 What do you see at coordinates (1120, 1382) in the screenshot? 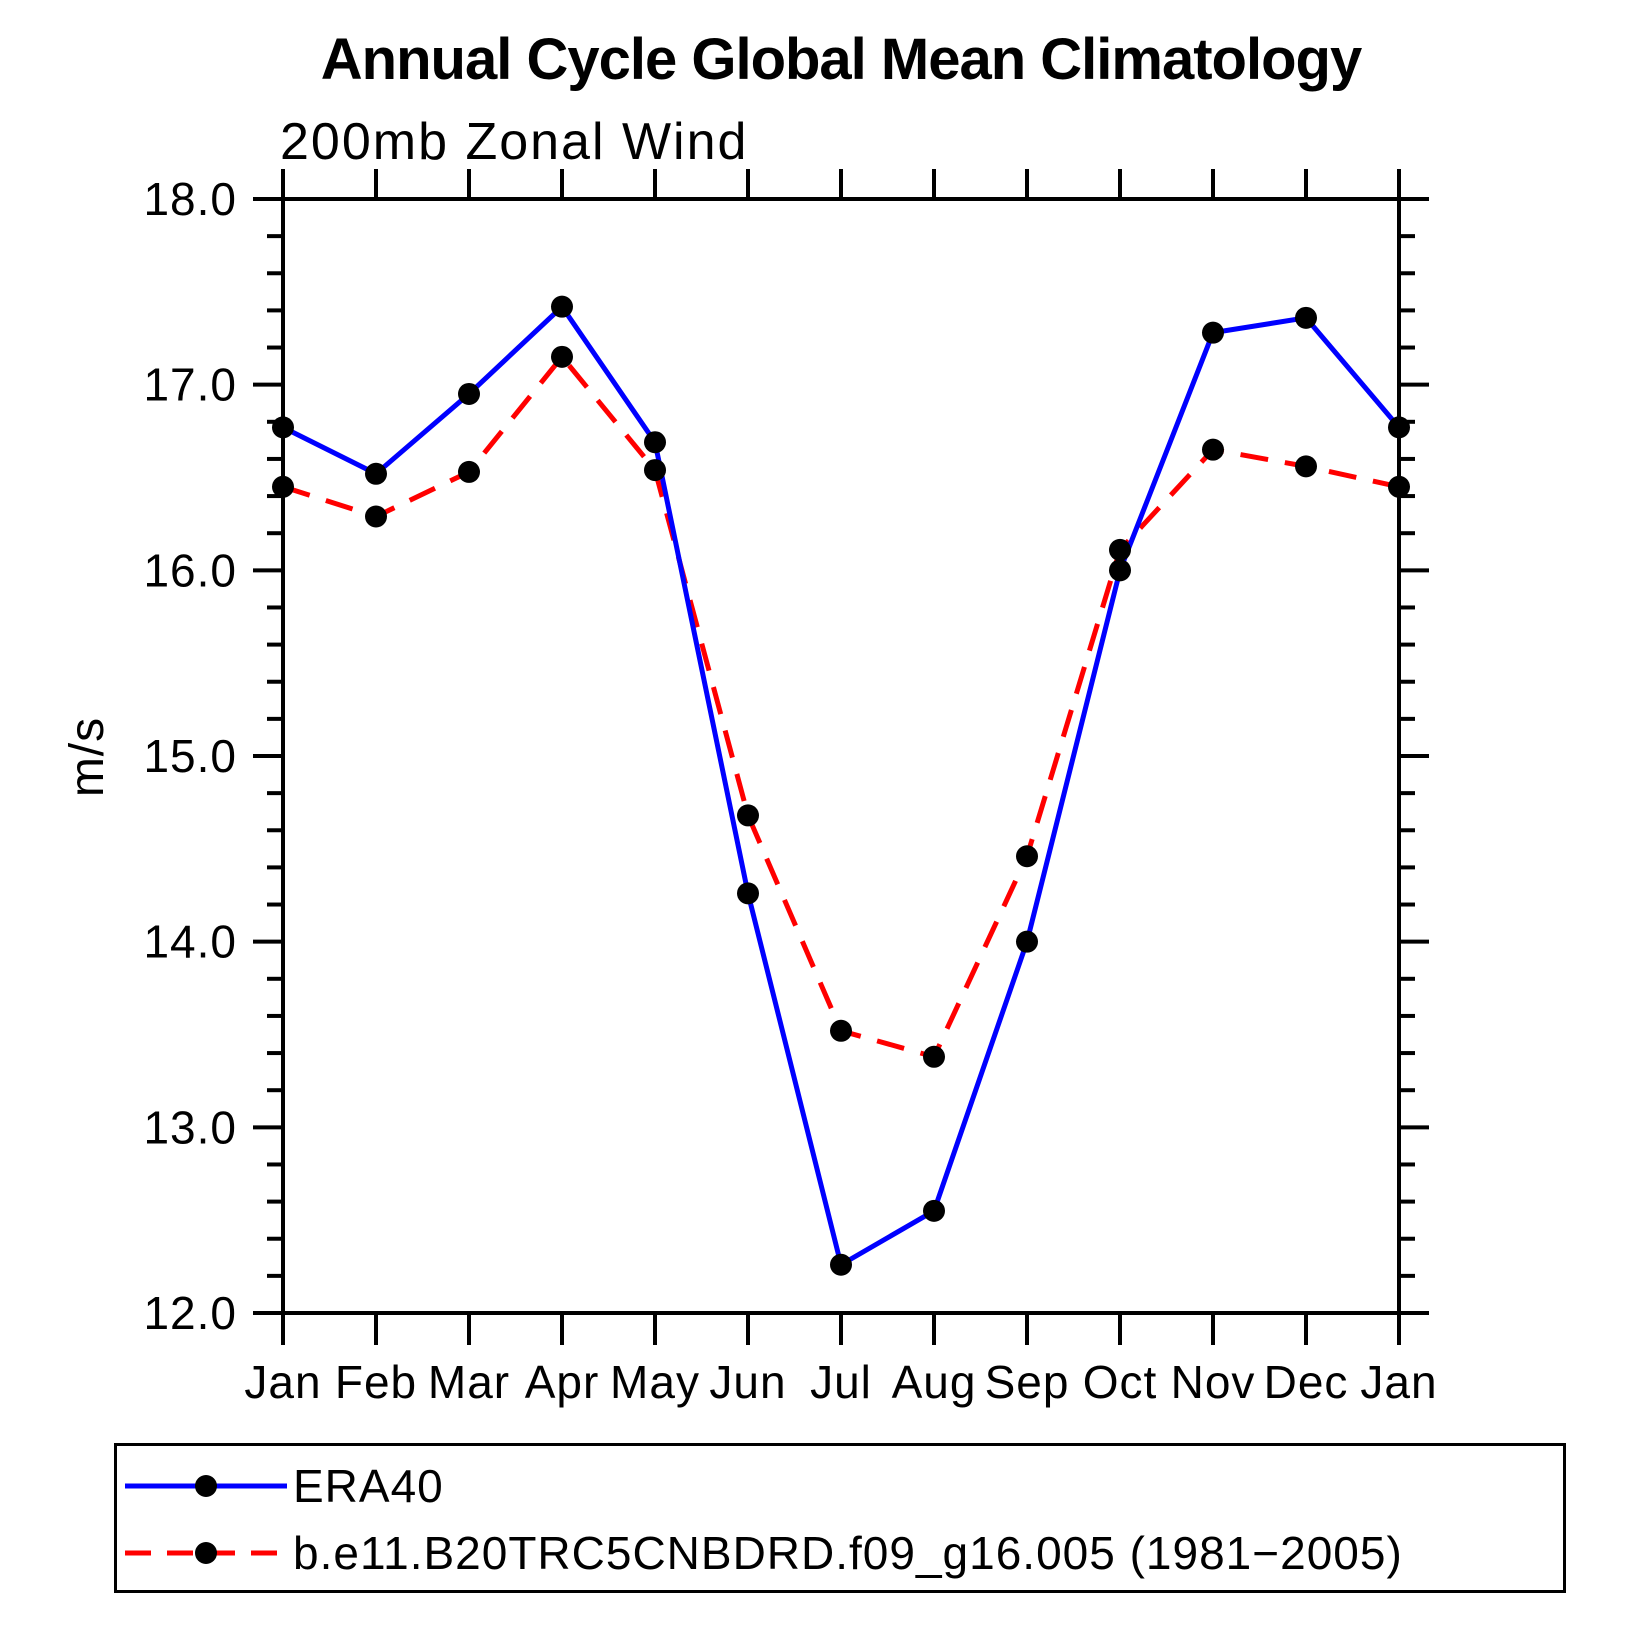
I see `x-axis-tick-label: Oct` at bounding box center [1120, 1382].